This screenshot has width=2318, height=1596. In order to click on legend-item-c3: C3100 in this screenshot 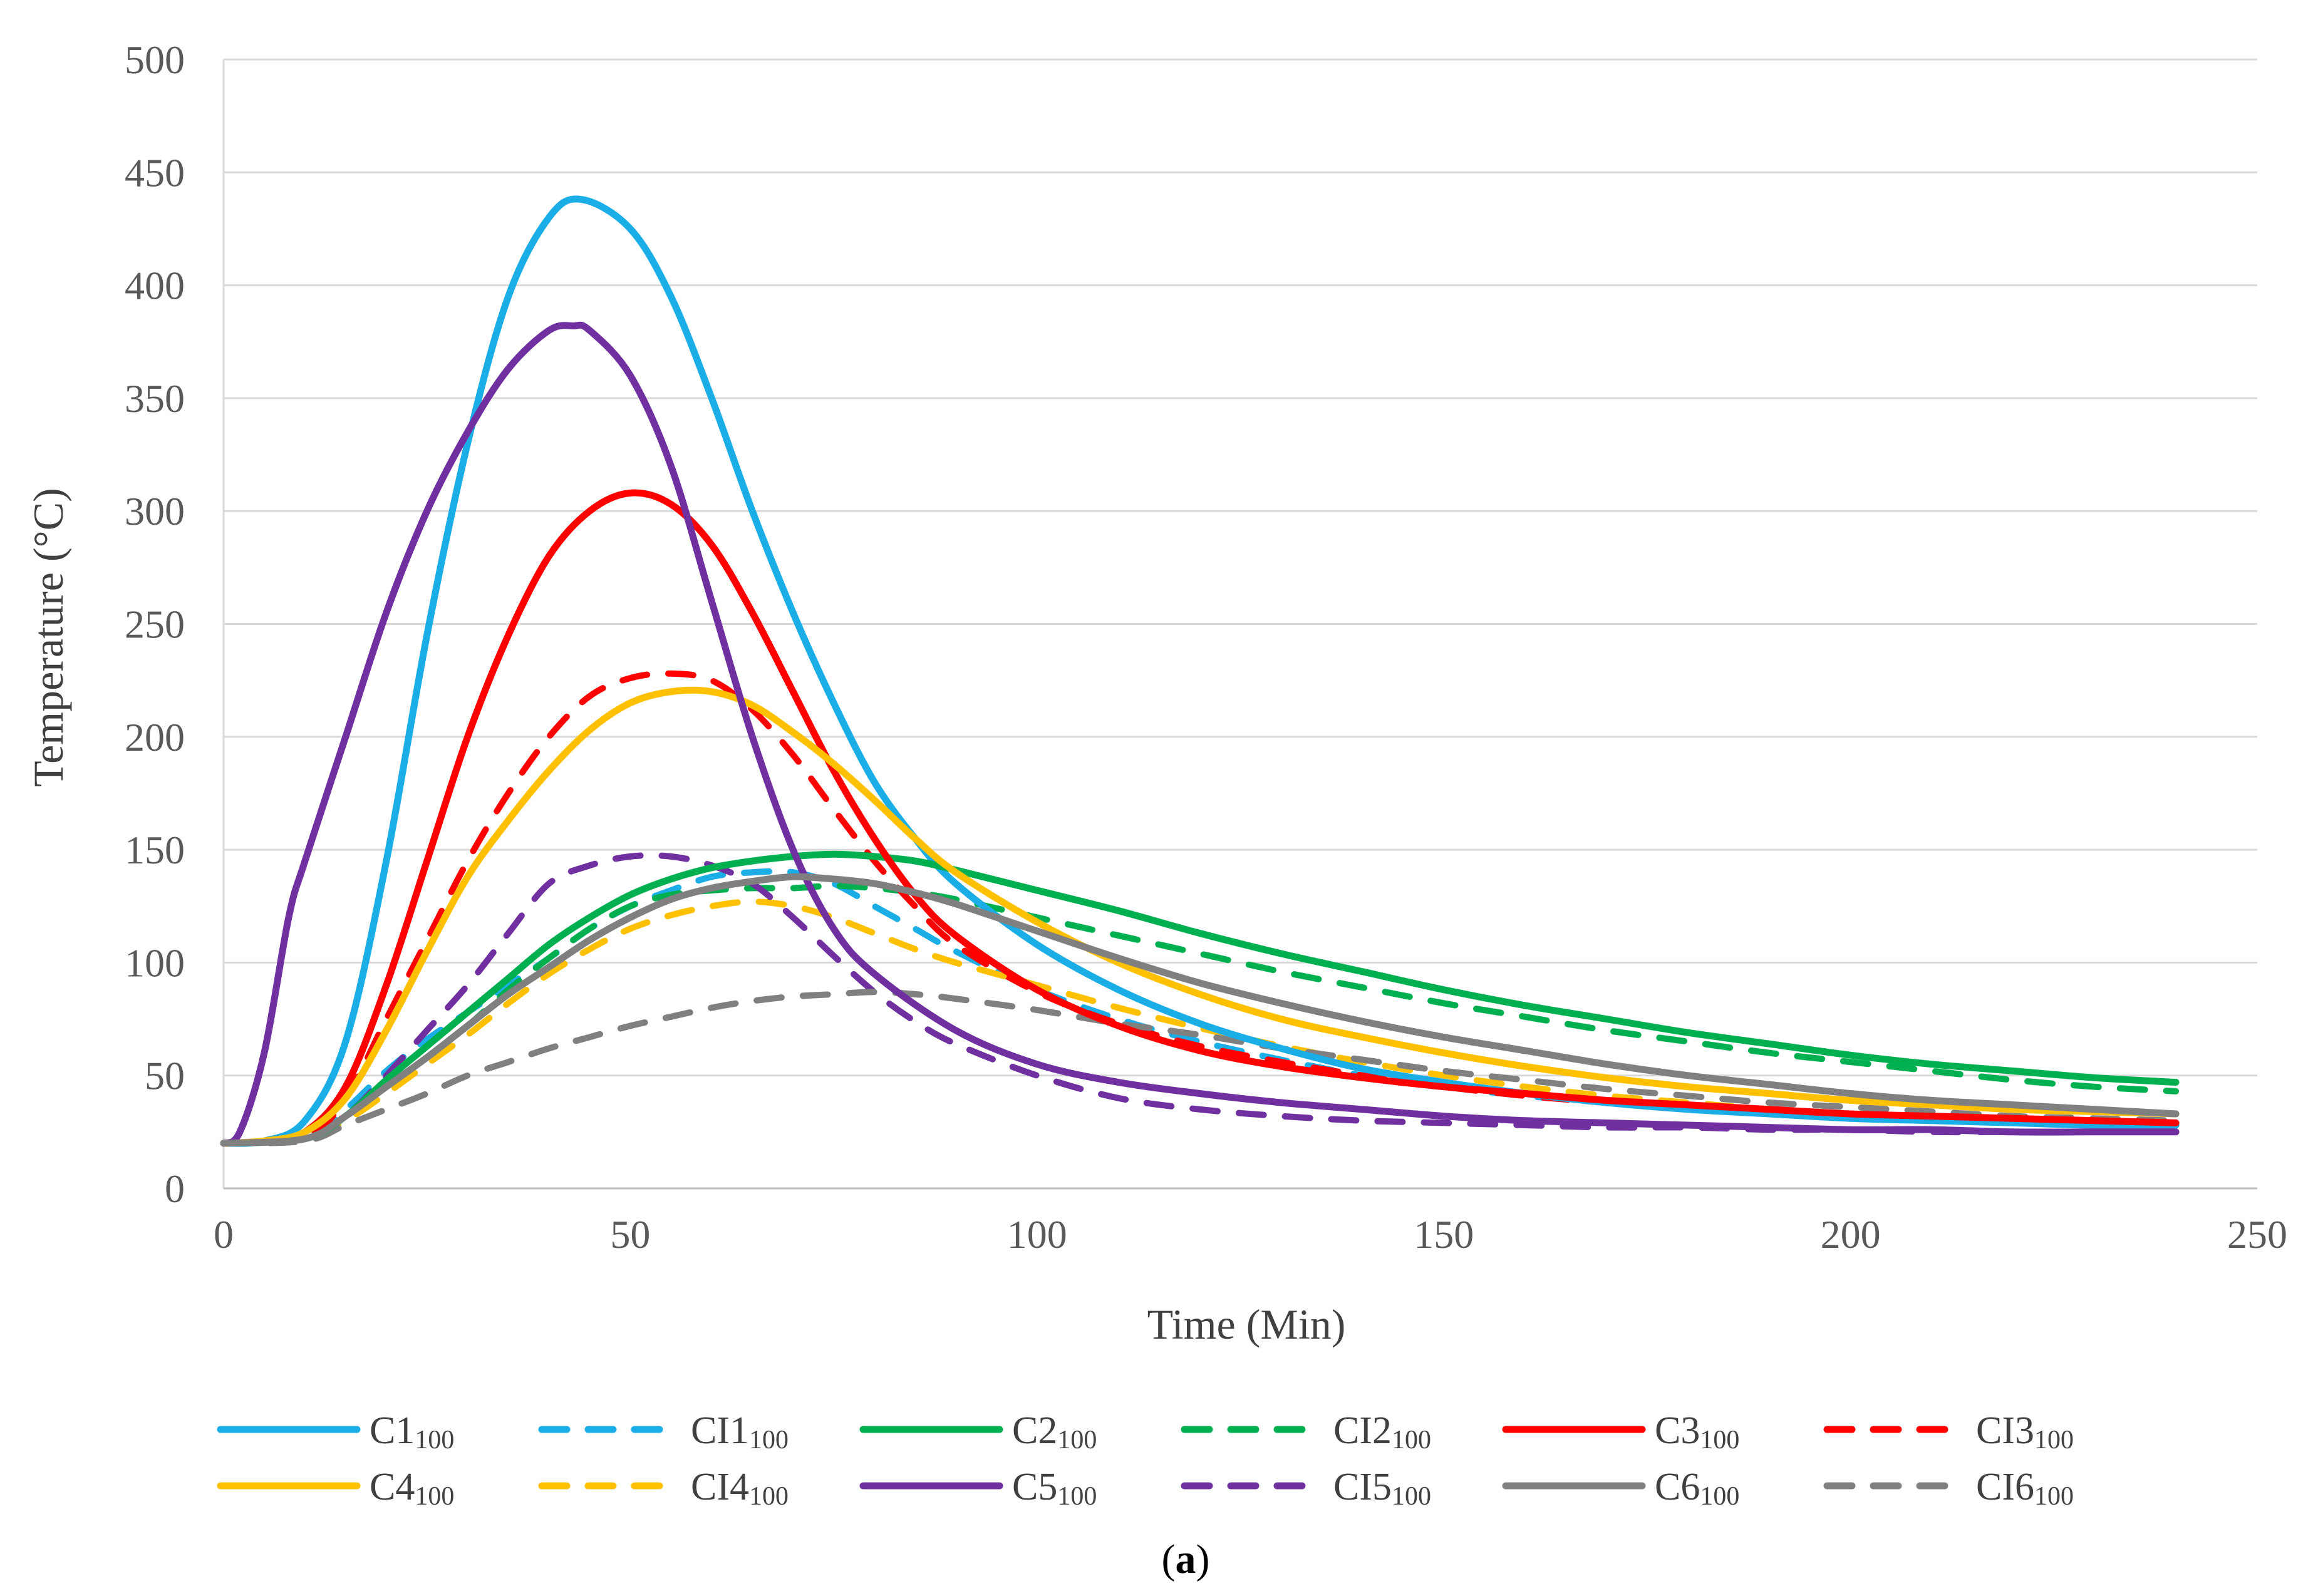, I will do `click(1620, 1432)`.